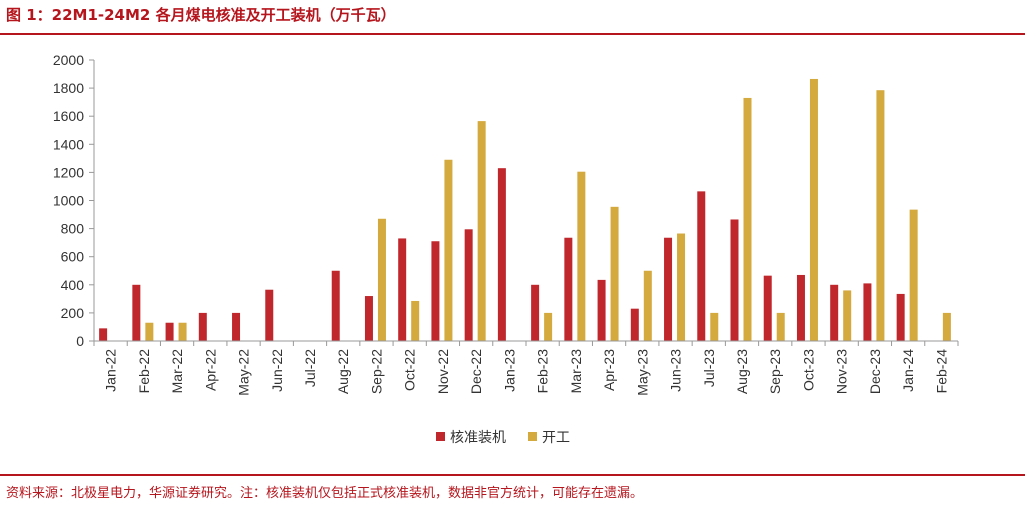 This screenshot has width=1025, height=505. I want to click on y-tick-label: 800, so click(73, 229).